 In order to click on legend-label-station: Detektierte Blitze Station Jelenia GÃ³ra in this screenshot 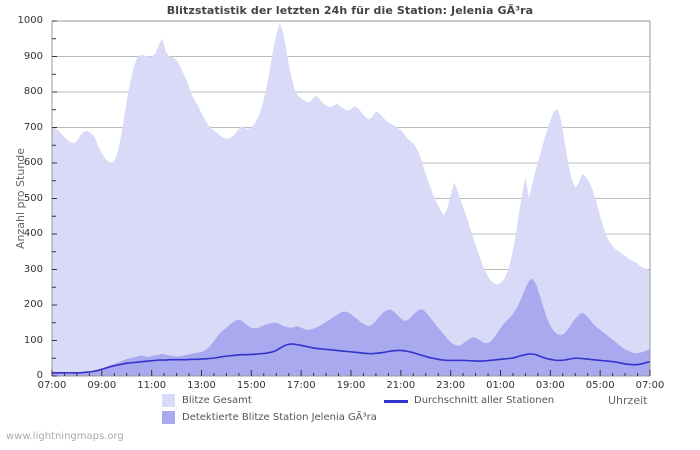, I will do `click(279, 417)`.